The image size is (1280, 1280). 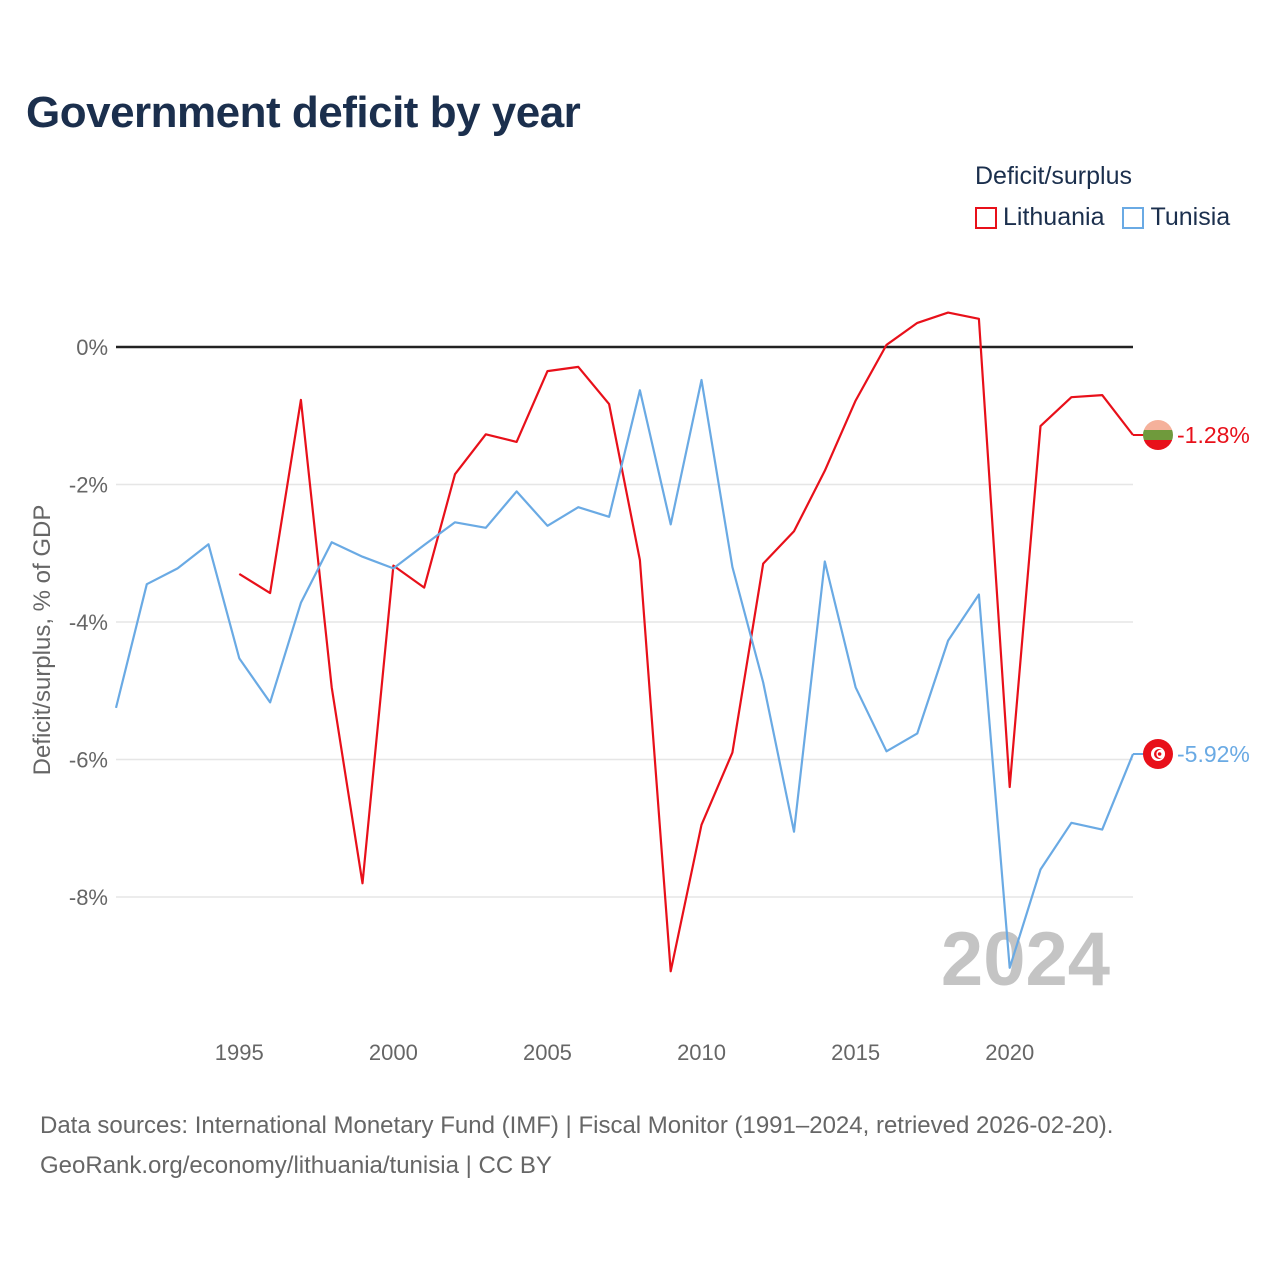 I want to click on x-tick-label: 2015, so click(x=855, y=1052).